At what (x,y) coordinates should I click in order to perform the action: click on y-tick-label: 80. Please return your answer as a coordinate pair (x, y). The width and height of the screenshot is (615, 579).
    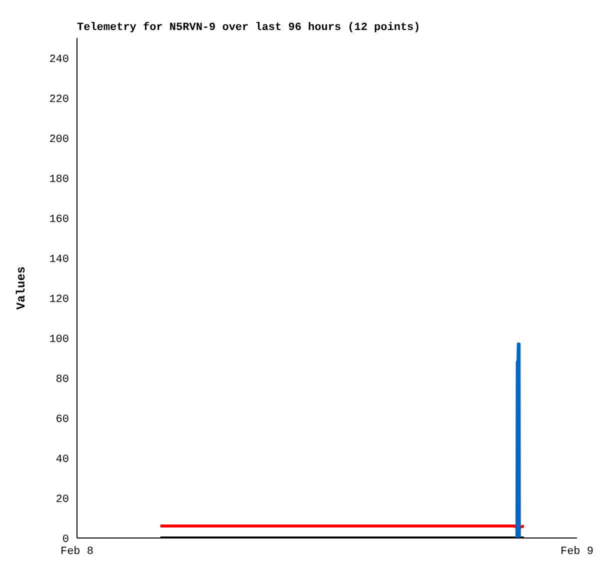
    Looking at the image, I should click on (62, 380).